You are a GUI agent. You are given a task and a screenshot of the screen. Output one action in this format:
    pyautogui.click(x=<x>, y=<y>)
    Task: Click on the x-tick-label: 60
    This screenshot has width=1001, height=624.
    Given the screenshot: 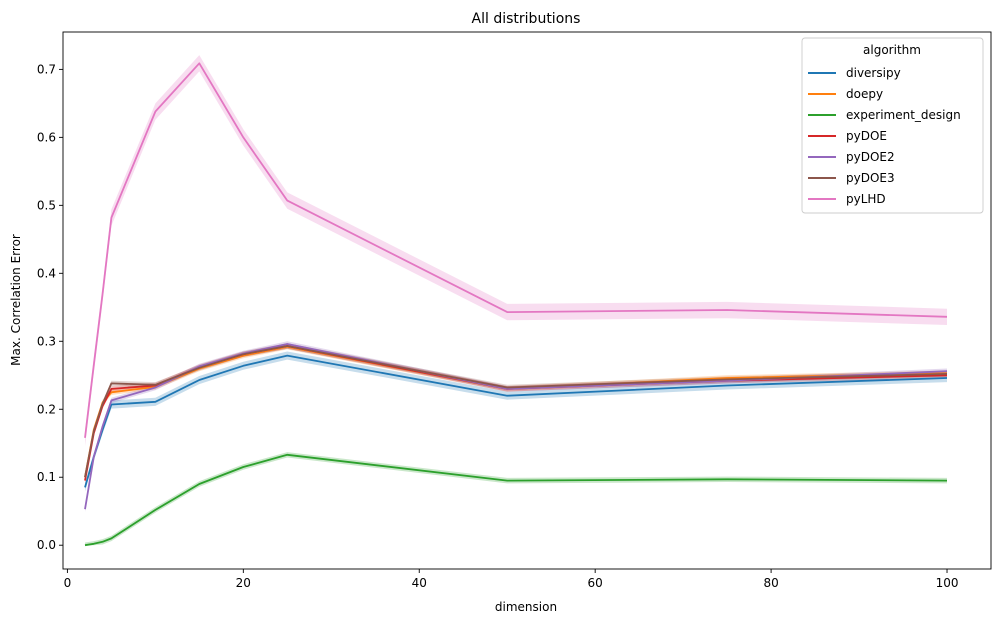 What is the action you would take?
    pyautogui.click(x=595, y=583)
    